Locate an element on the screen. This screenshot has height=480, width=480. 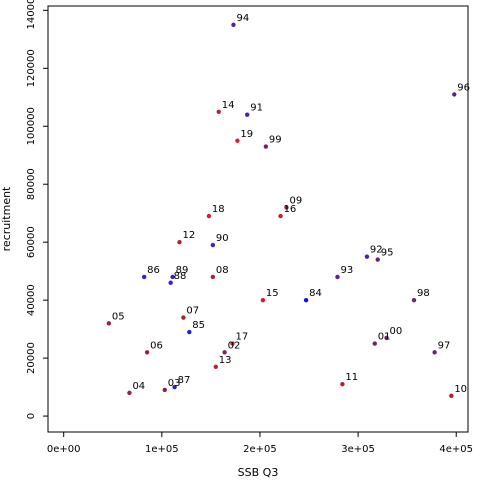
point-label-90: 90 is located at coordinates (222, 238).